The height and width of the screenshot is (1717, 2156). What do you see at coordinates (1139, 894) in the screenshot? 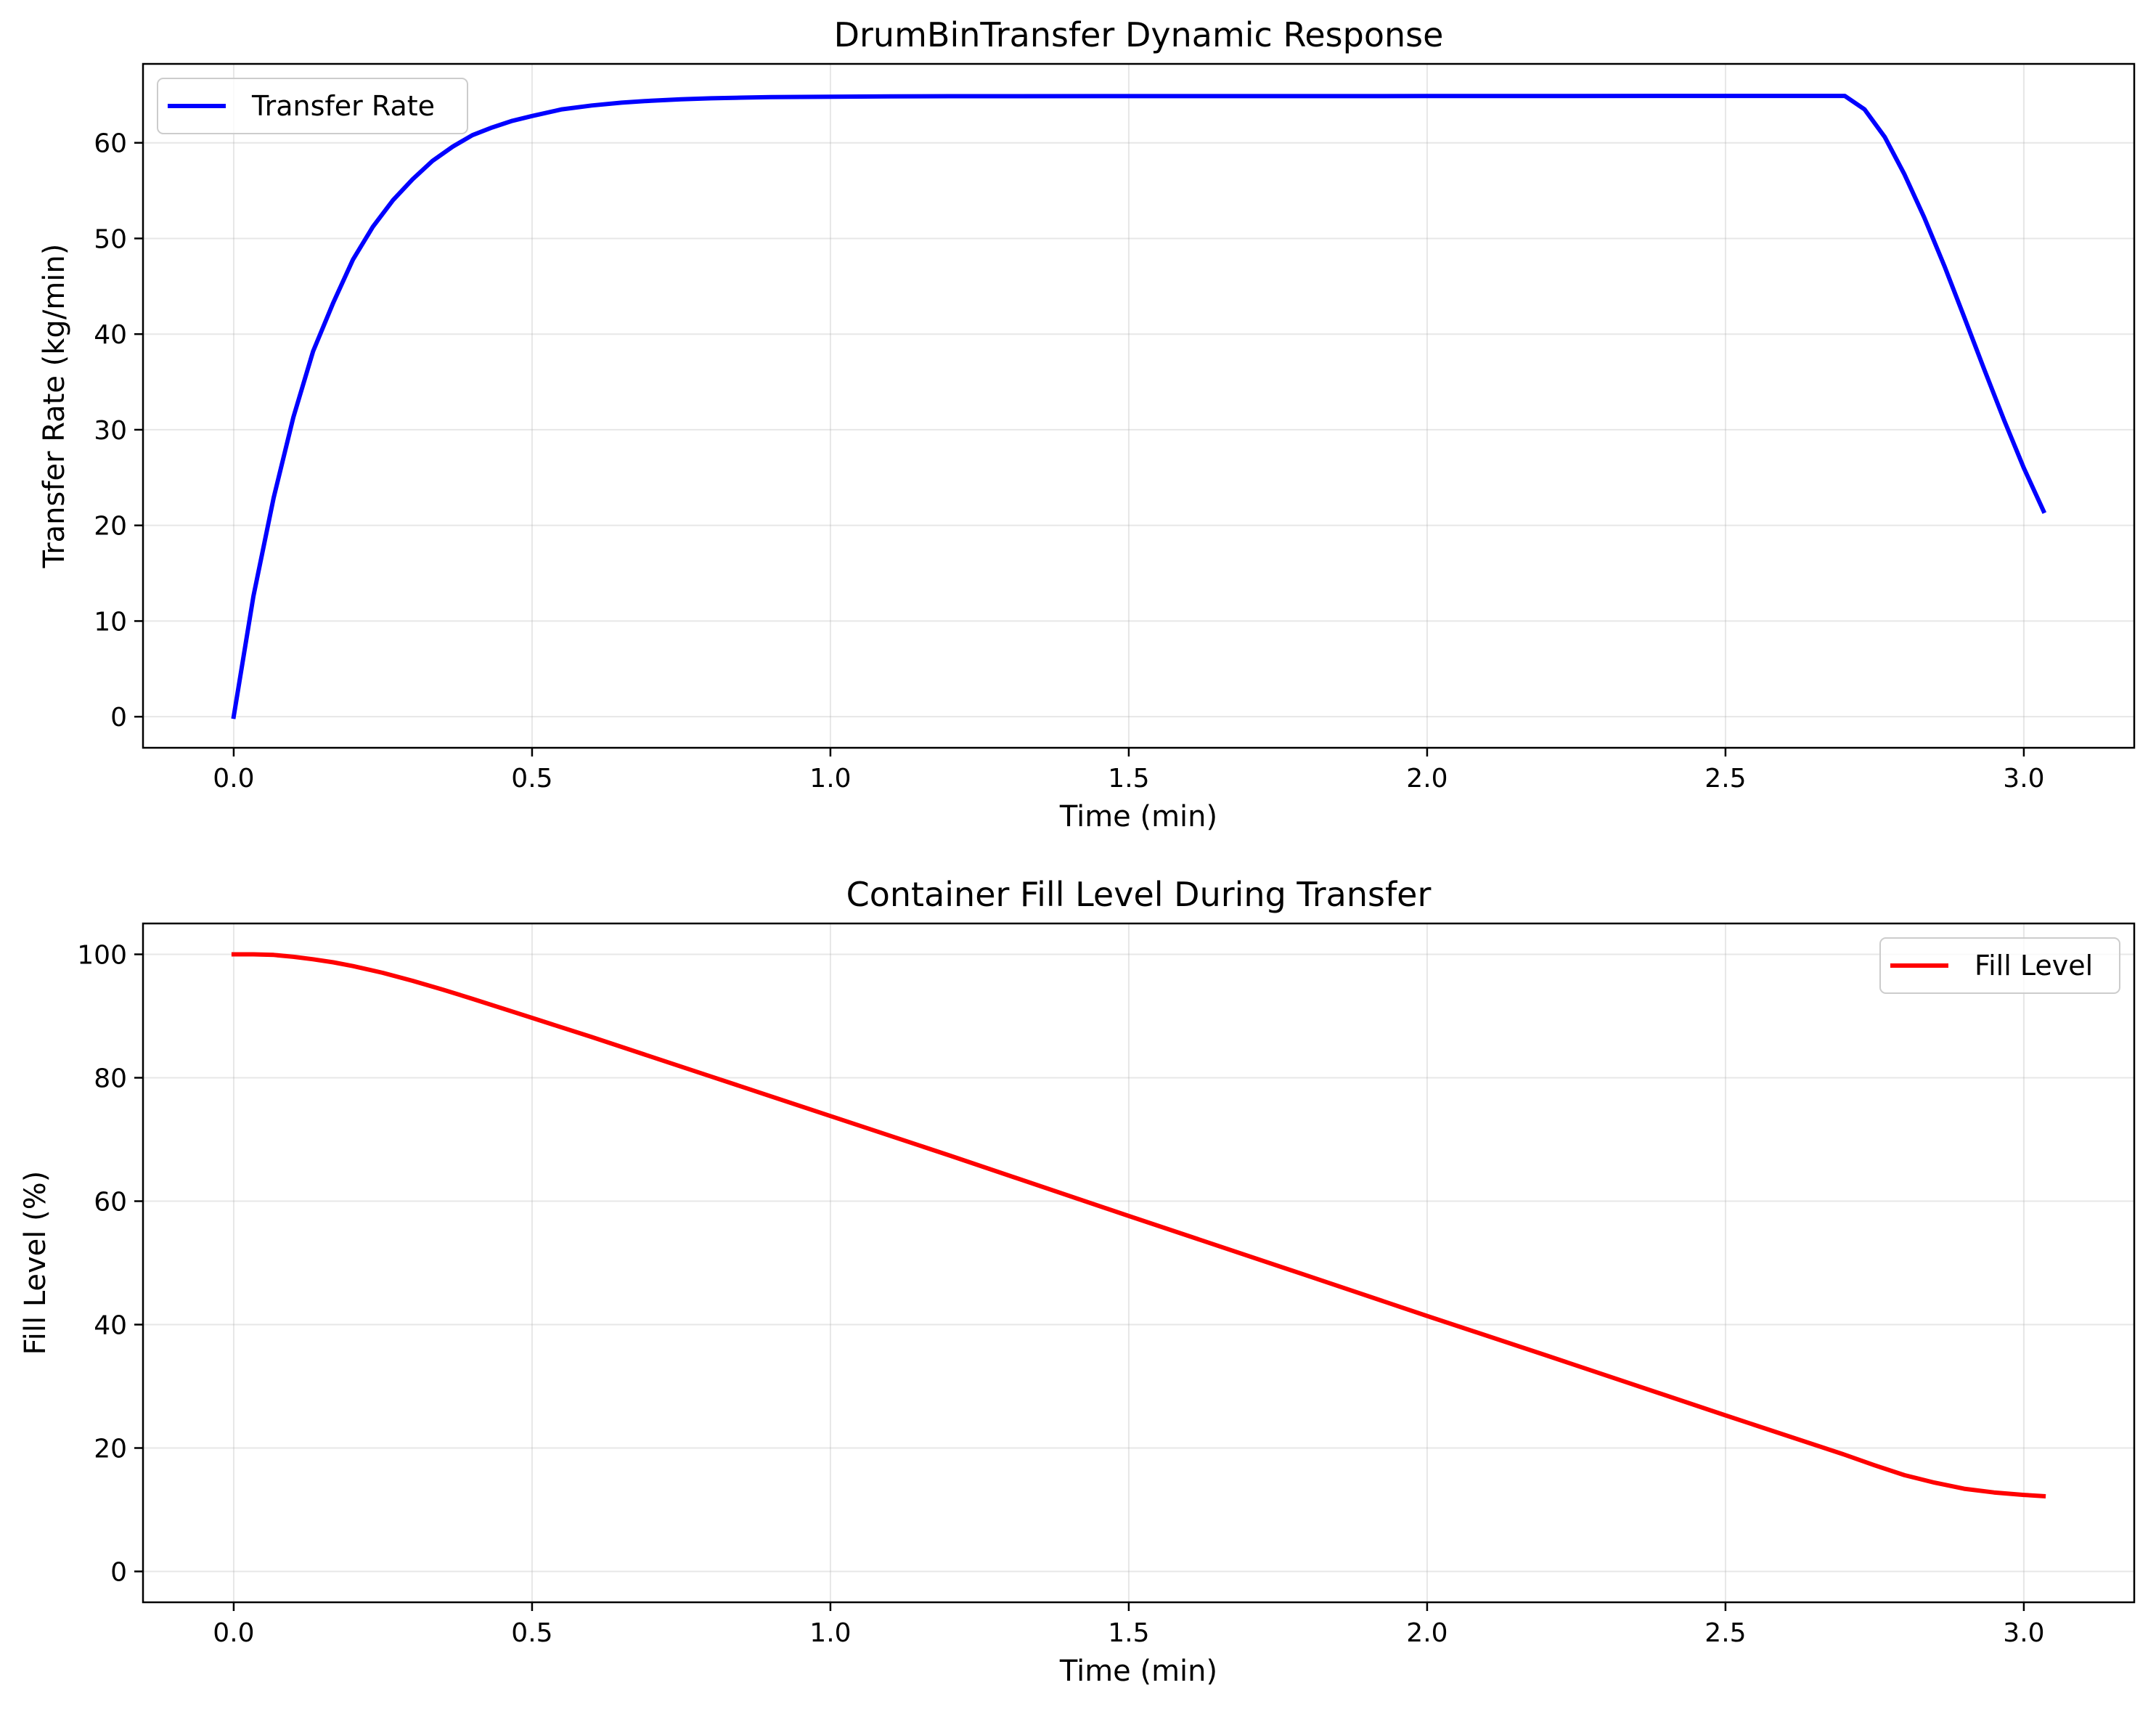
I see `chart-title: Container Fill Level During Transfer` at bounding box center [1139, 894].